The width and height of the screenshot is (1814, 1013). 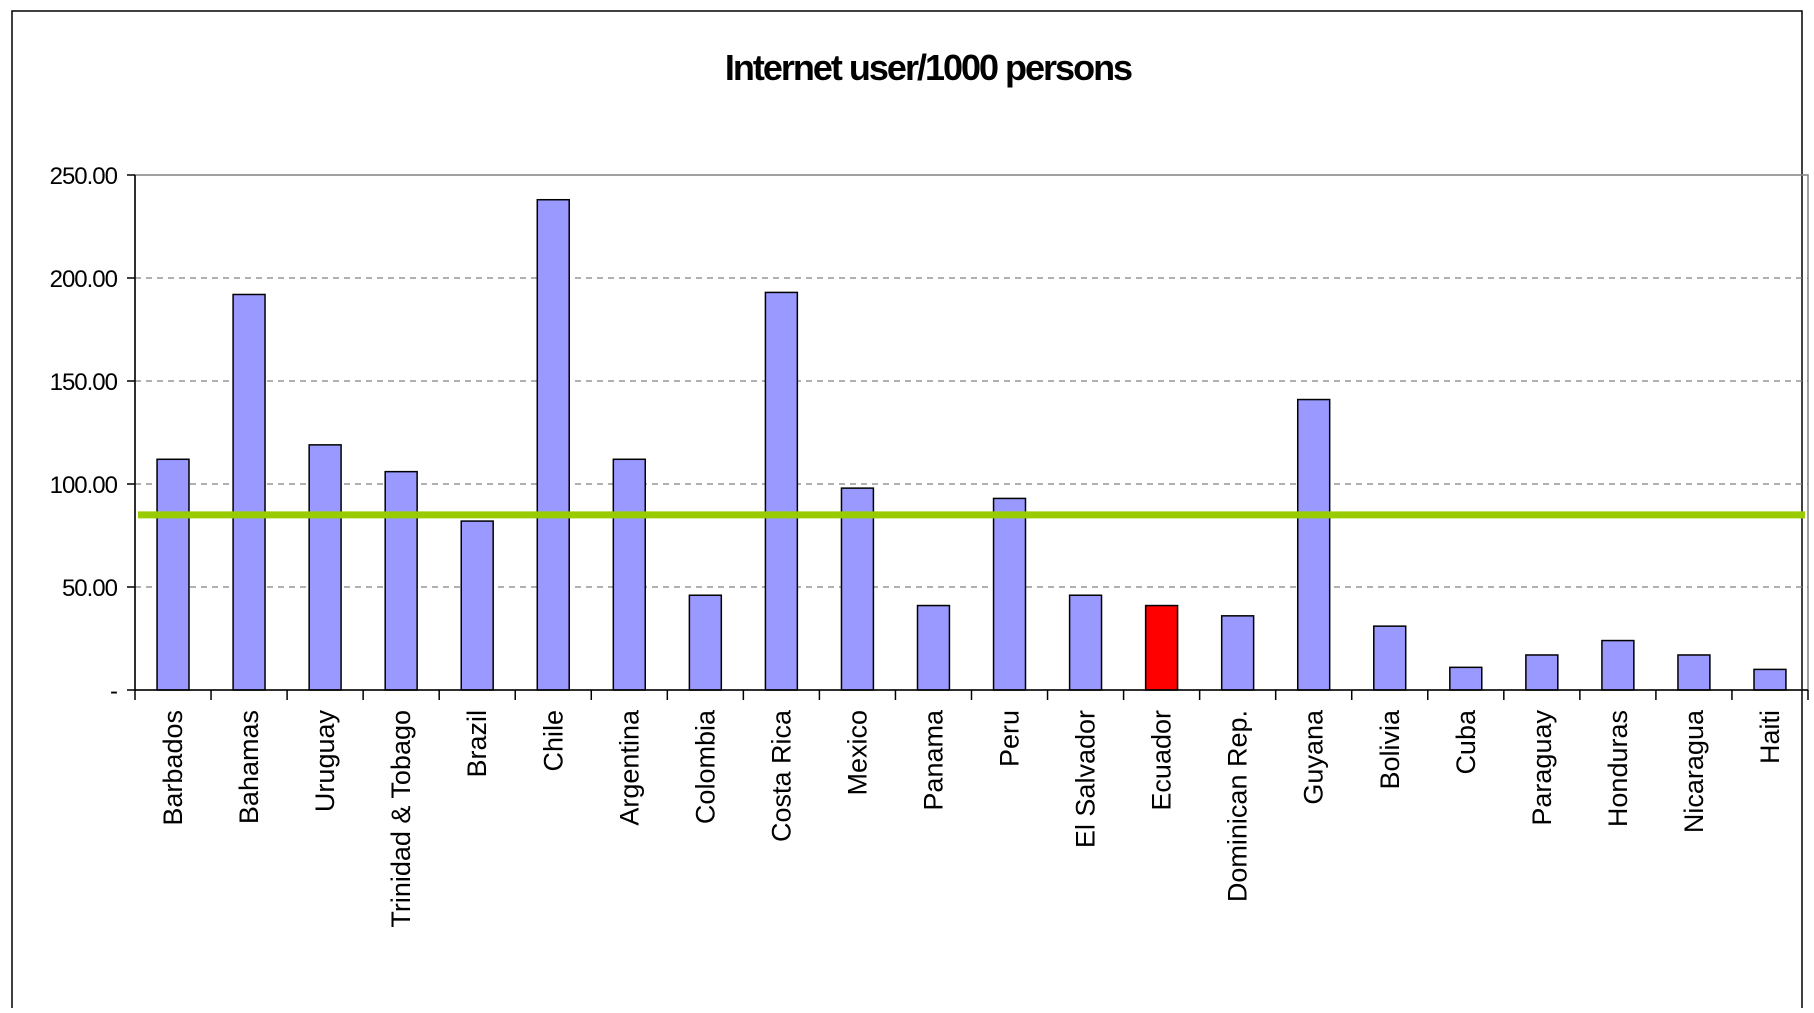 What do you see at coordinates (629, 767) in the screenshot?
I see `x-tick-label: Argentina` at bounding box center [629, 767].